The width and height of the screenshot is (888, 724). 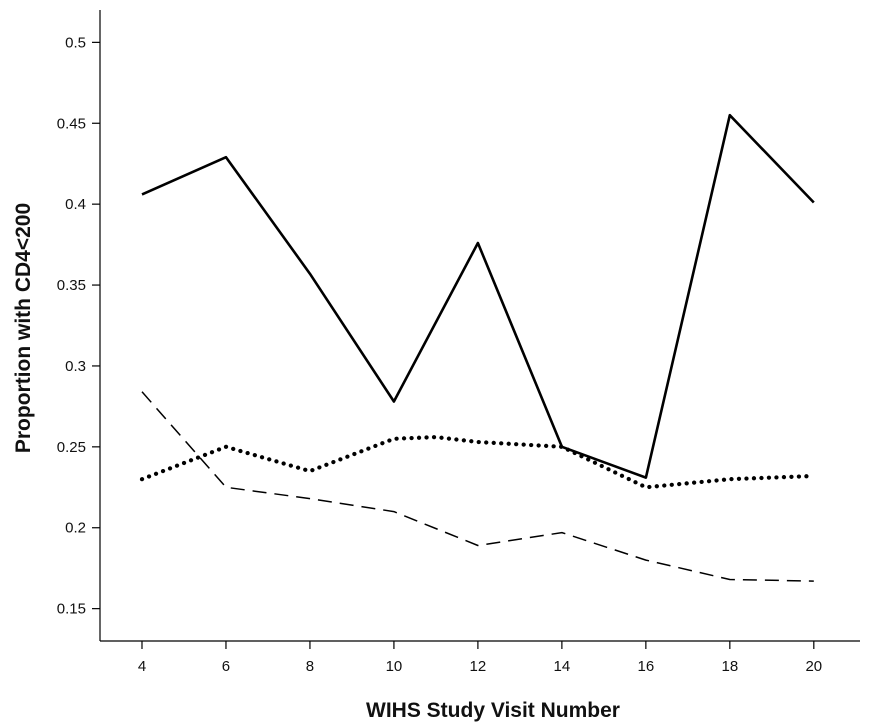 What do you see at coordinates (477, 462) in the screenshot?
I see `series-line-dotted` at bounding box center [477, 462].